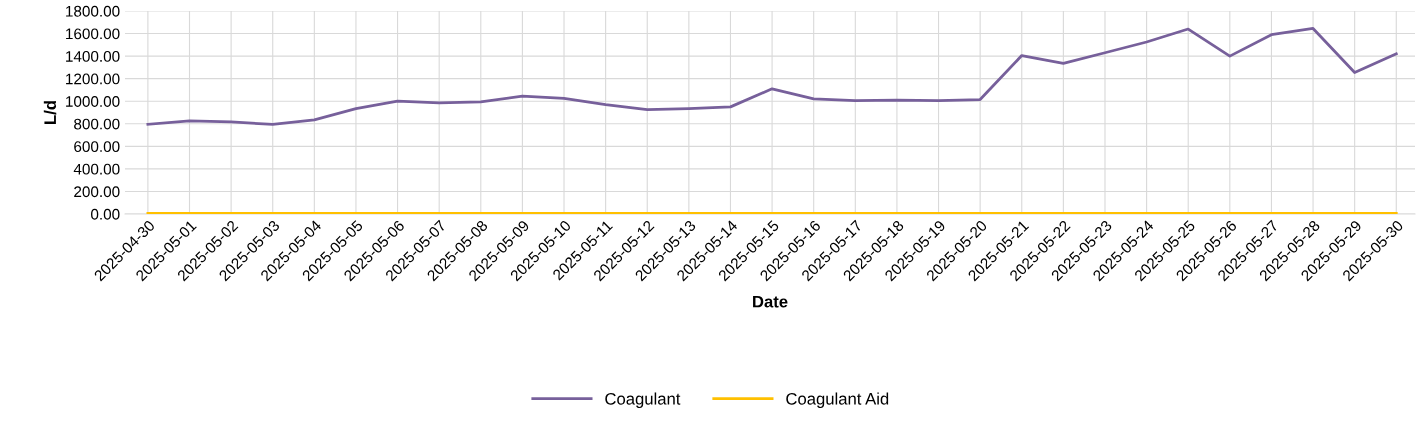 The width and height of the screenshot is (1422, 423). What do you see at coordinates (105, 214) in the screenshot?
I see `y-tick-label: 0.00` at bounding box center [105, 214].